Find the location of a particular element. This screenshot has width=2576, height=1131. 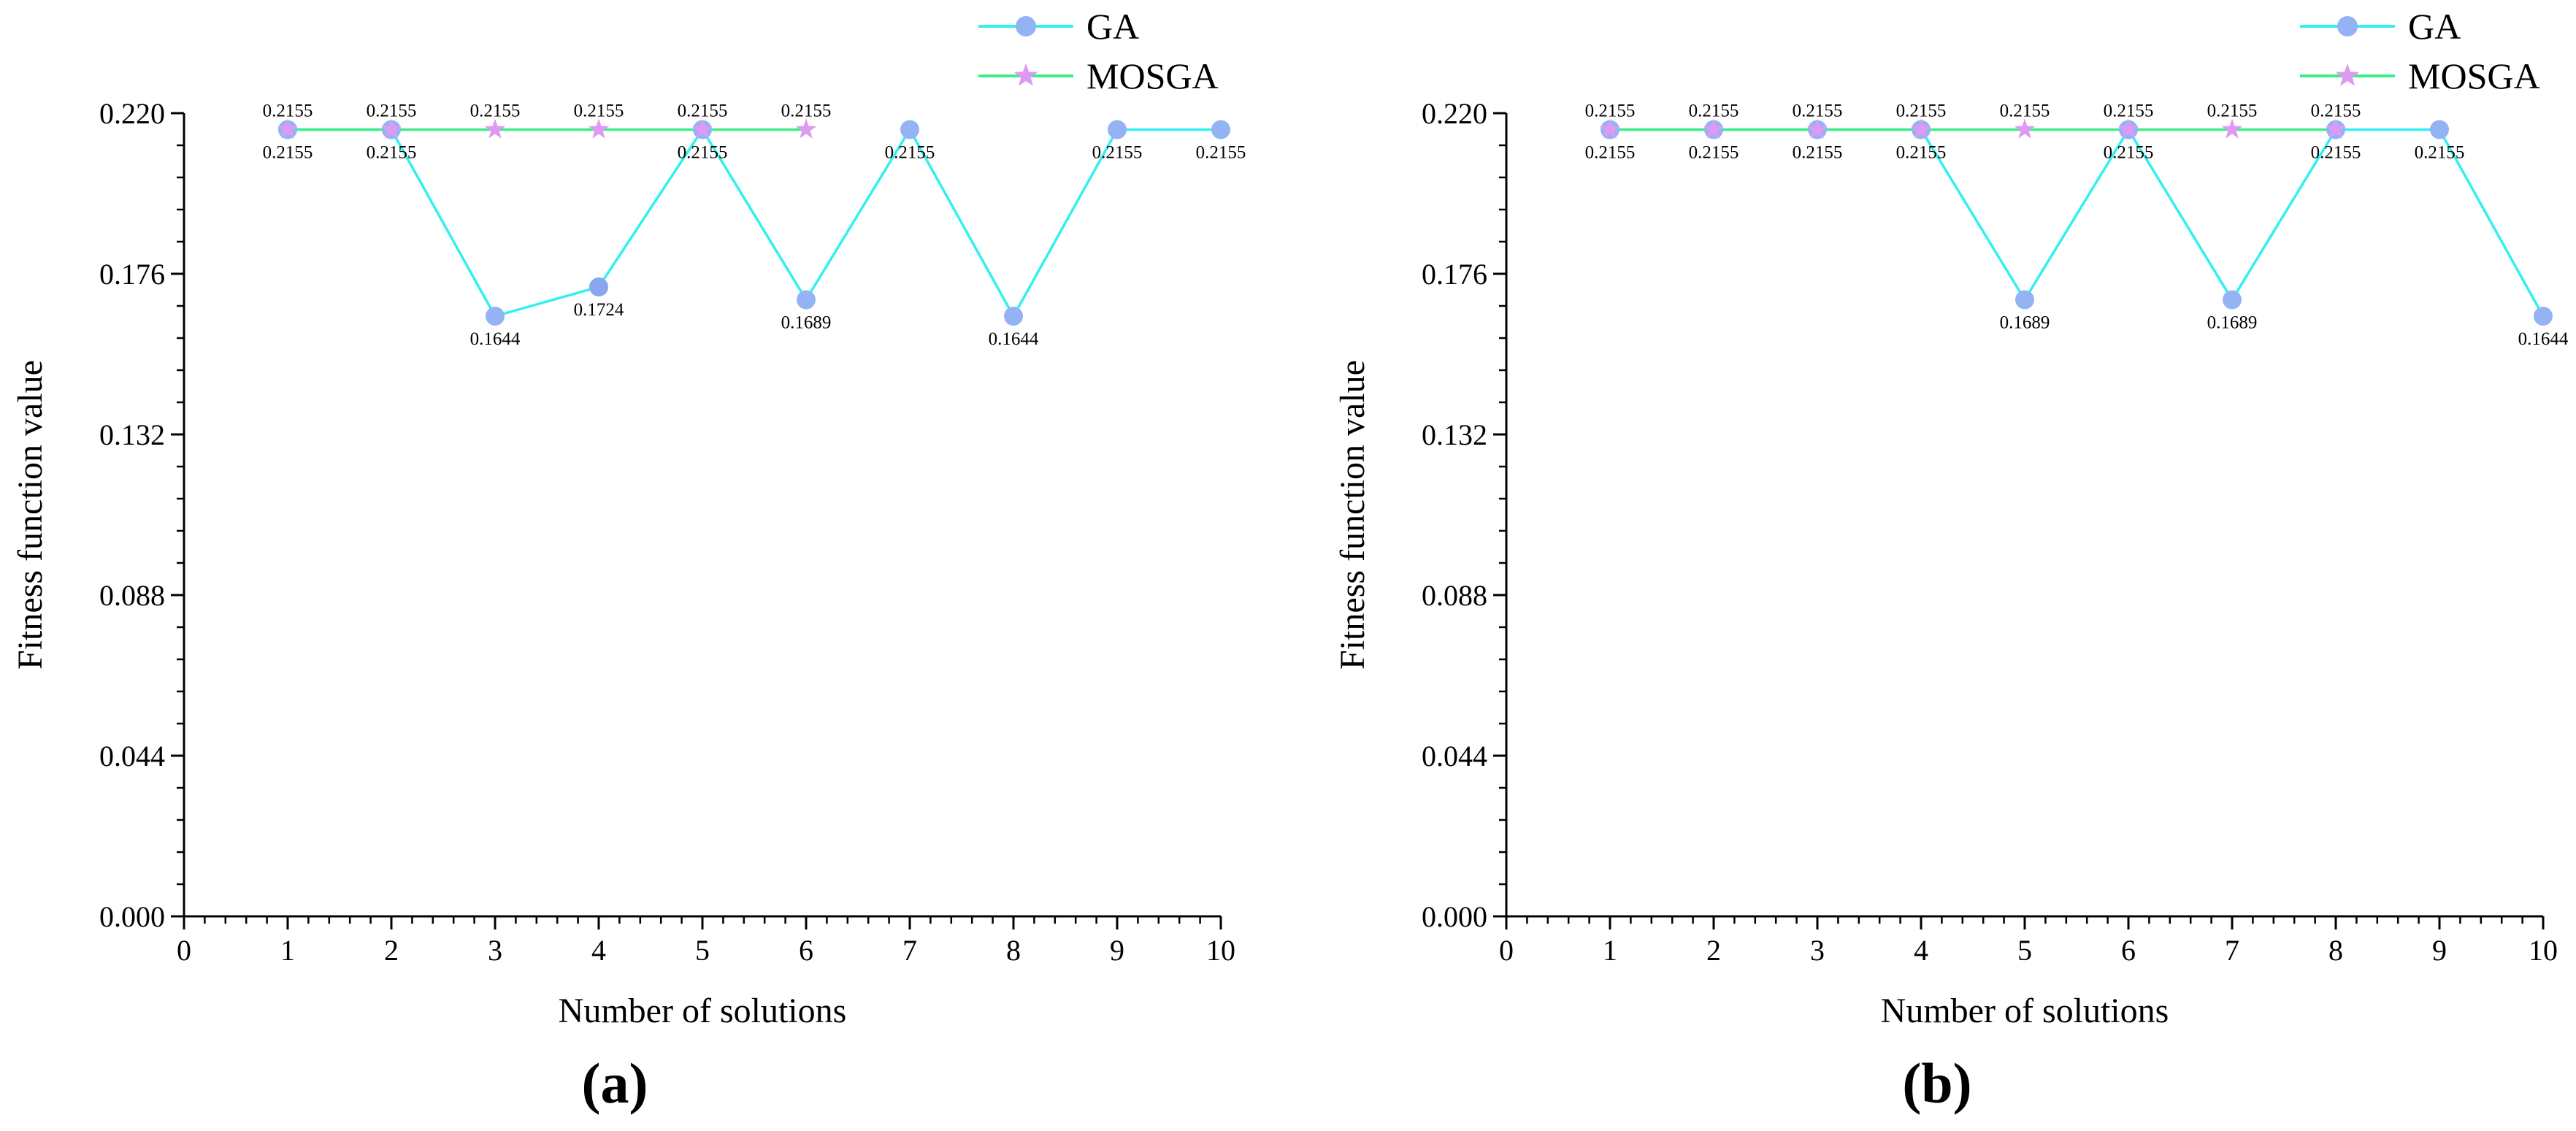

x-tick-label: 5 is located at coordinates (702, 950).